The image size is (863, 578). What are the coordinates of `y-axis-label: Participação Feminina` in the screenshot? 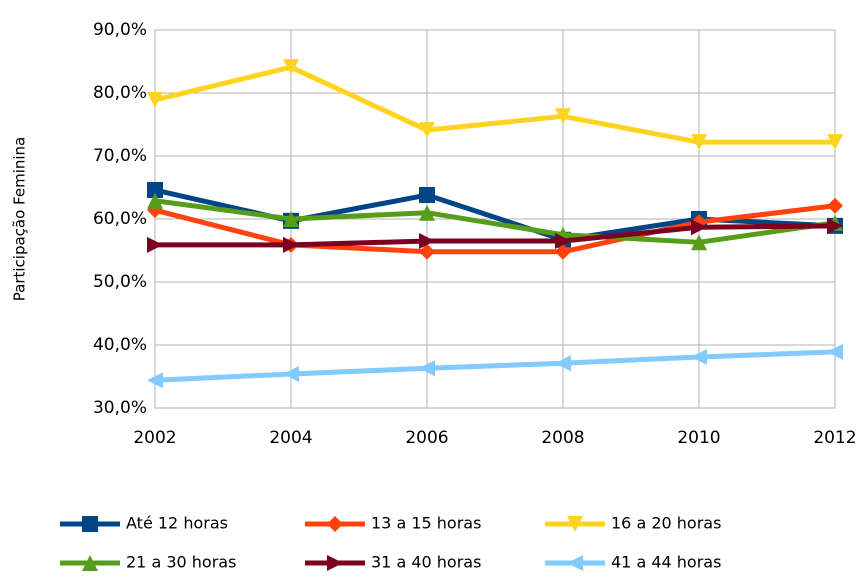 It's located at (20, 219).